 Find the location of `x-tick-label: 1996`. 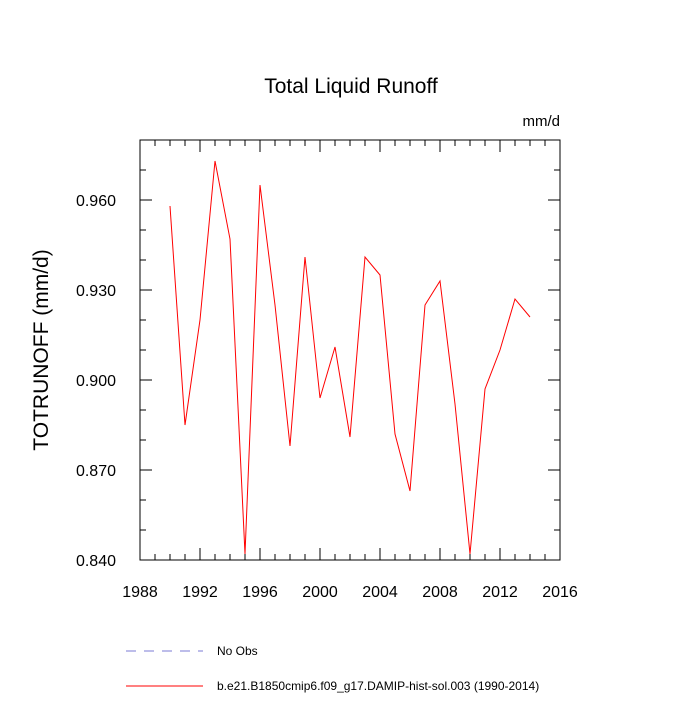

x-tick-label: 1996 is located at coordinates (260, 592).